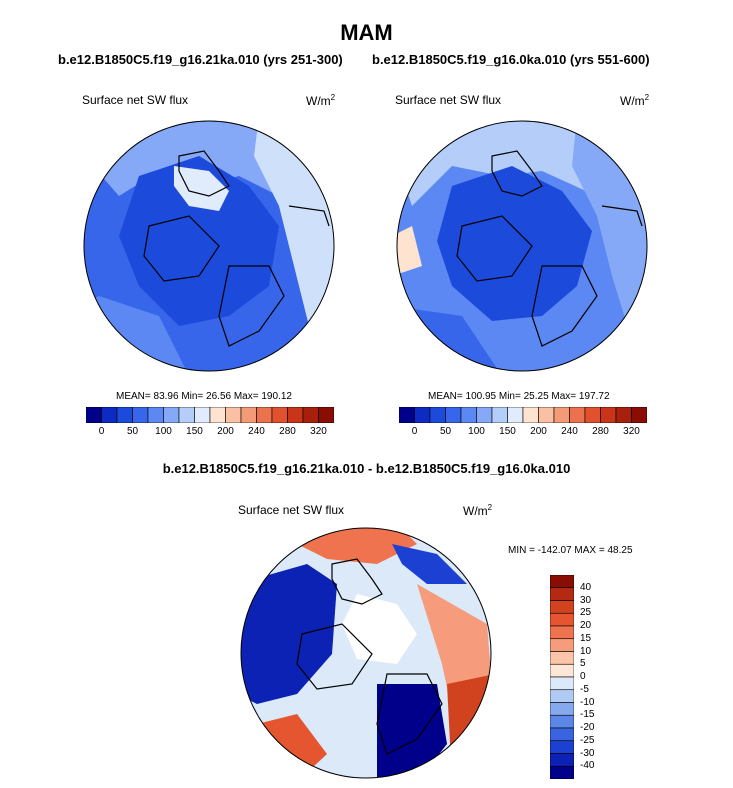 The image size is (733, 788). I want to click on colorbar-diff-tick-label: -40, so click(587, 766).